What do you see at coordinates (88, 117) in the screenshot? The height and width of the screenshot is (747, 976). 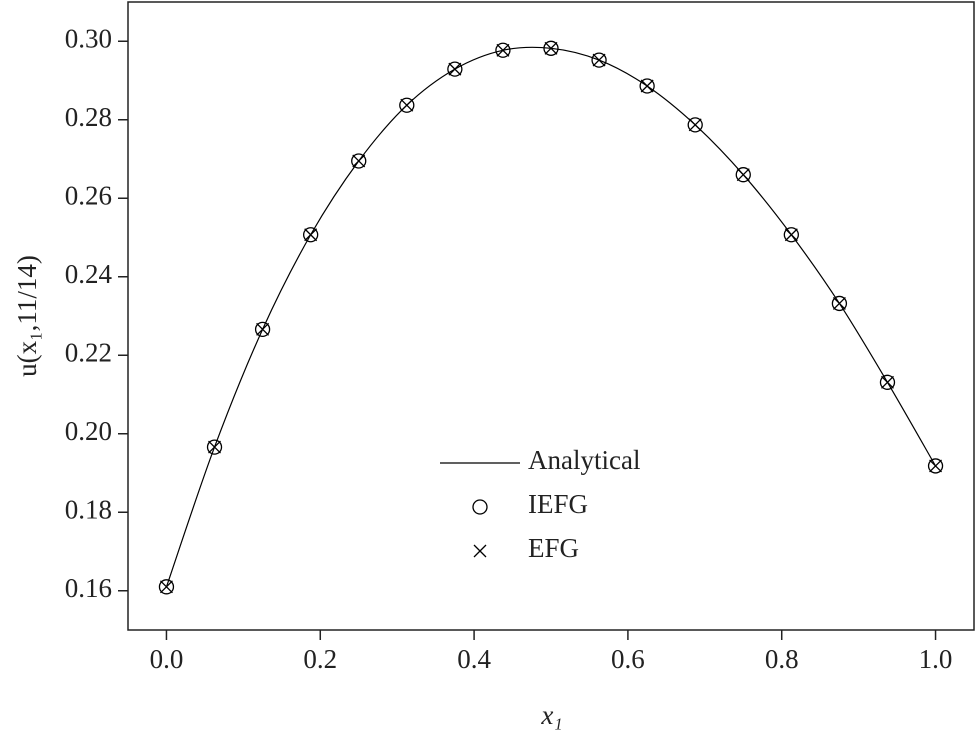 I see `y-tick-label: 0.28` at bounding box center [88, 117].